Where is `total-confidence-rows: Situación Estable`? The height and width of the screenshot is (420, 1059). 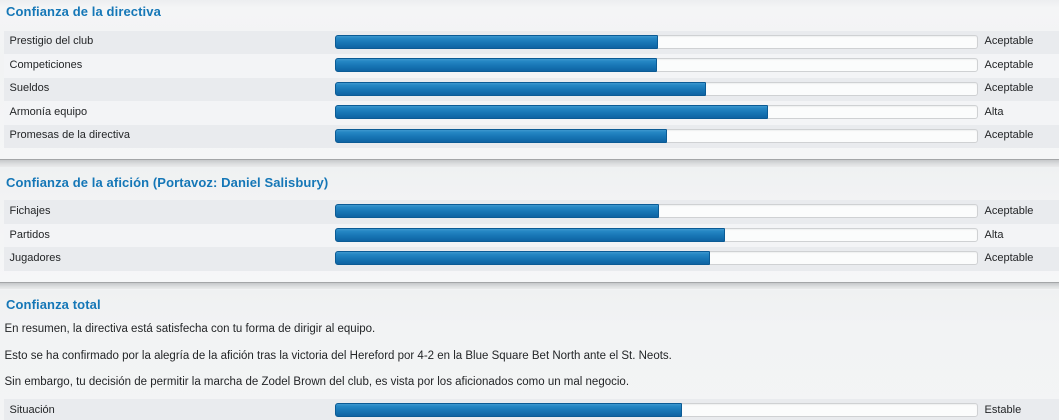 total-confidence-rows: Situación Estable is located at coordinates (531, 409).